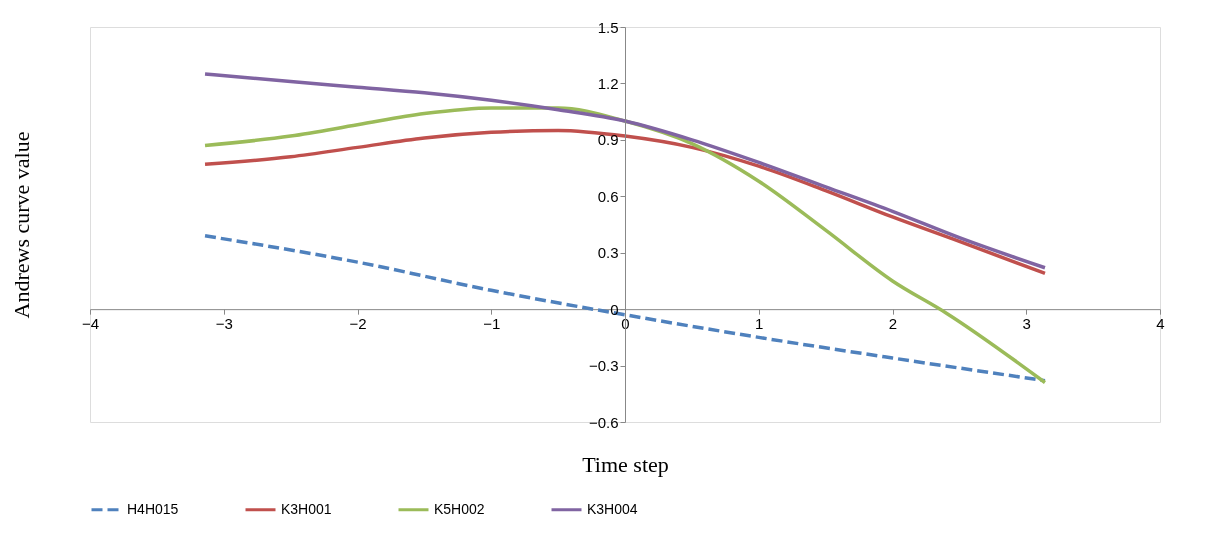 Image resolution: width=1215 pixels, height=555 pixels. I want to click on x-tick-label: 3, so click(1026, 323).